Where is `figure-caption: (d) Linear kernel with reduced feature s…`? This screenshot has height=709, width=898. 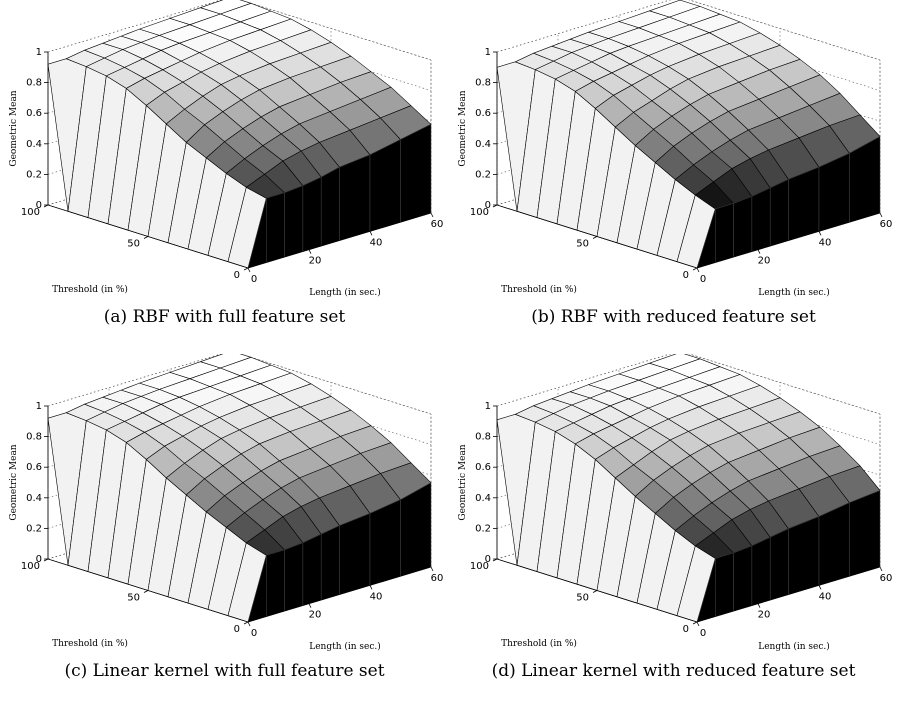
figure-caption: (d) Linear kernel with reduced feature s… is located at coordinates (673, 671).